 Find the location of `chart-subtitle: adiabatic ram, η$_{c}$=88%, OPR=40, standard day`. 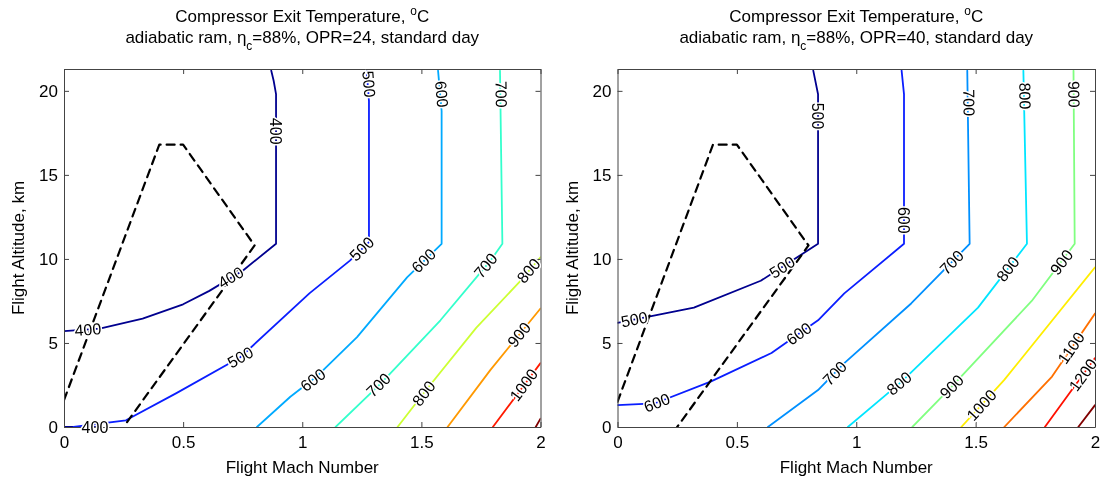

chart-subtitle: adiabatic ram, η$_{c}$=88%, OPR=40, standard day is located at coordinates (856, 40).